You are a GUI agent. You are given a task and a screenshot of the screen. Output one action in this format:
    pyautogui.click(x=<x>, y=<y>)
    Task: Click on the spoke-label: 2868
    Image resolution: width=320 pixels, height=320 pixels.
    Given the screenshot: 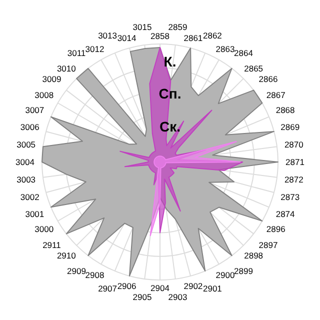 What is the action you would take?
    pyautogui.click(x=286, y=110)
    